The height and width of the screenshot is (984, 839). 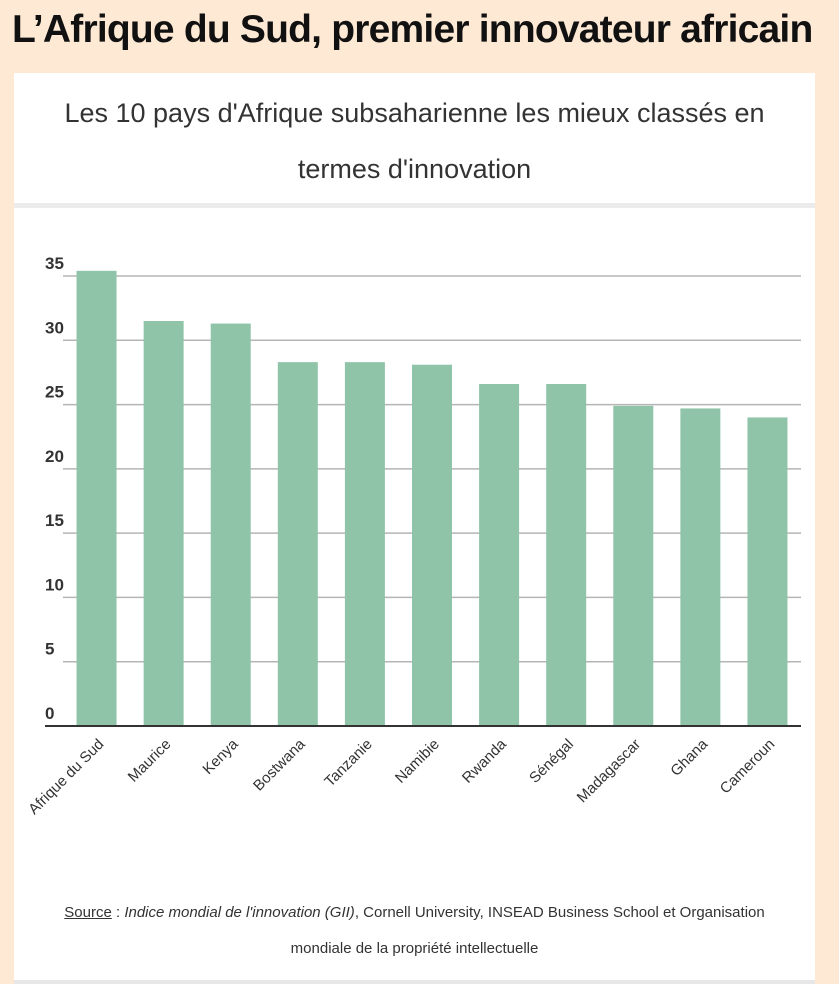 I want to click on bar-cameroun, so click(x=767, y=571).